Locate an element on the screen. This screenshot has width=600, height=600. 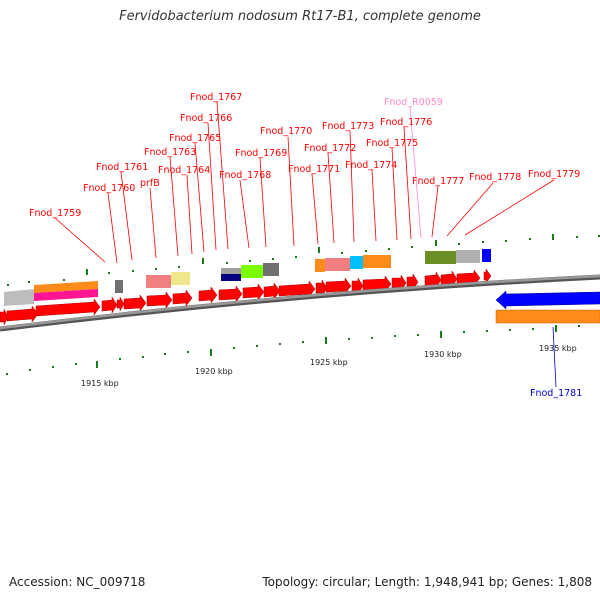
reverse-cds-arrows is located at coordinates (547, 307).